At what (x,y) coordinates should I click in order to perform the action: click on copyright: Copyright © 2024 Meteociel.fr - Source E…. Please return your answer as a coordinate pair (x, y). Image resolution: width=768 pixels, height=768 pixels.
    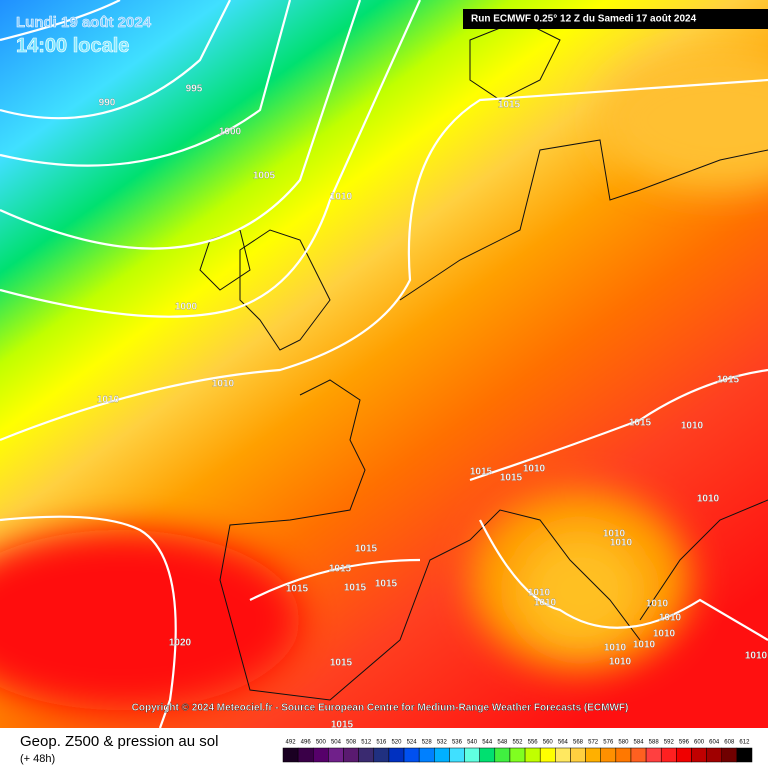
    Looking at the image, I should click on (380, 708).